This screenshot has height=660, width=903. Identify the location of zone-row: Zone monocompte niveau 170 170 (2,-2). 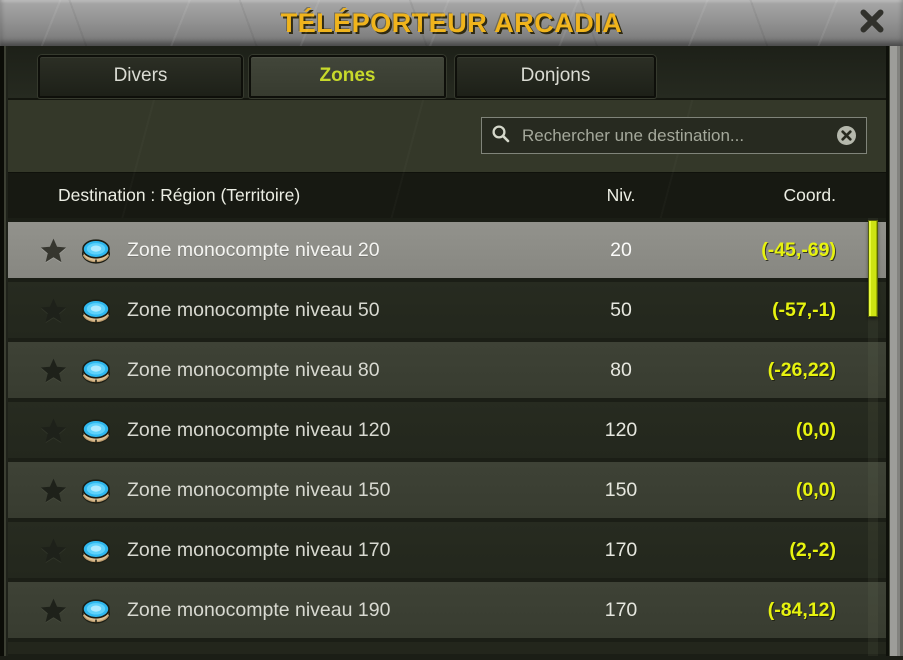
(447, 550).